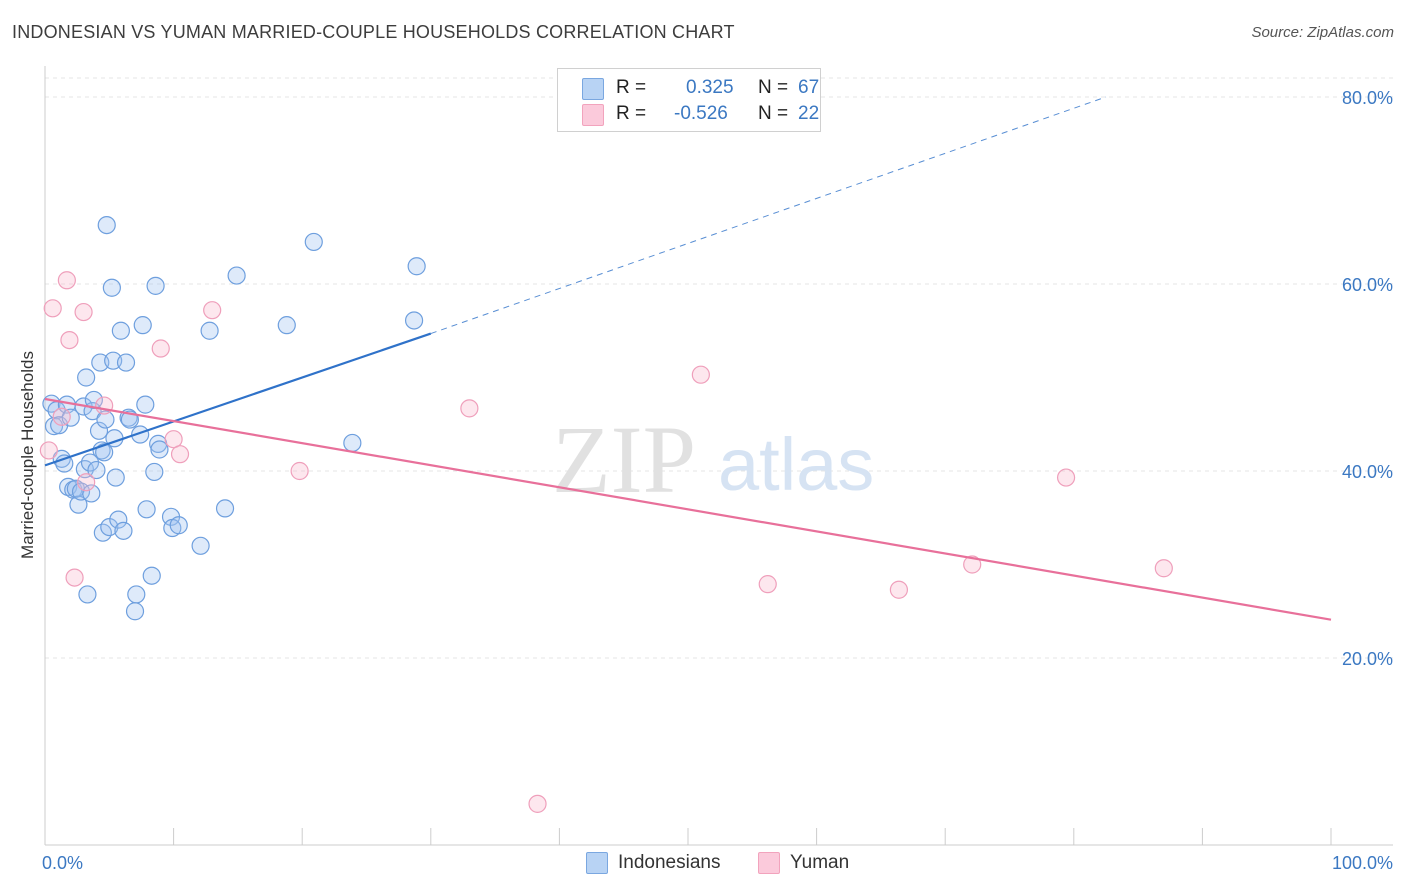 The image size is (1406, 892). I want to click on y-tick-label: 40.0%, so click(1367, 472).